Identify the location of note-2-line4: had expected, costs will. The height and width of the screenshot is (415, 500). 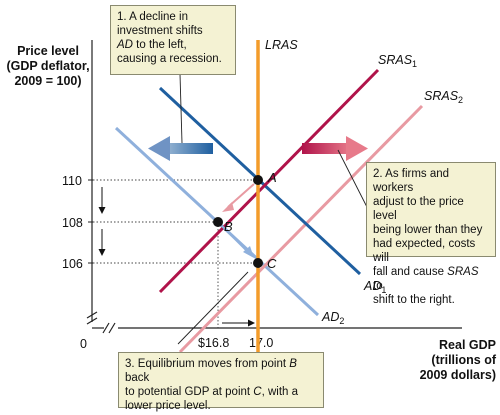
(424, 251).